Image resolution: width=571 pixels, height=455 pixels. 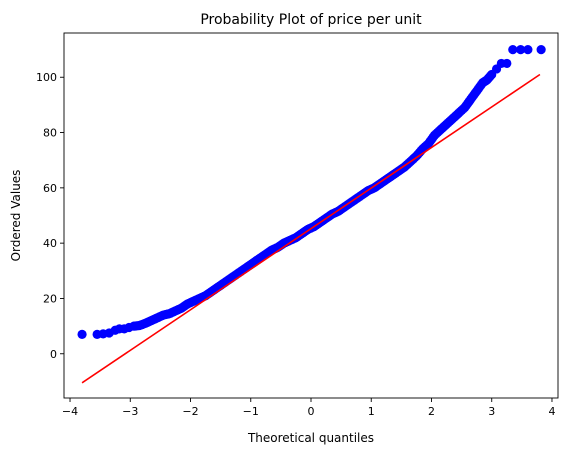 What do you see at coordinates (50, 298) in the screenshot?
I see `y-tick-label: 20` at bounding box center [50, 298].